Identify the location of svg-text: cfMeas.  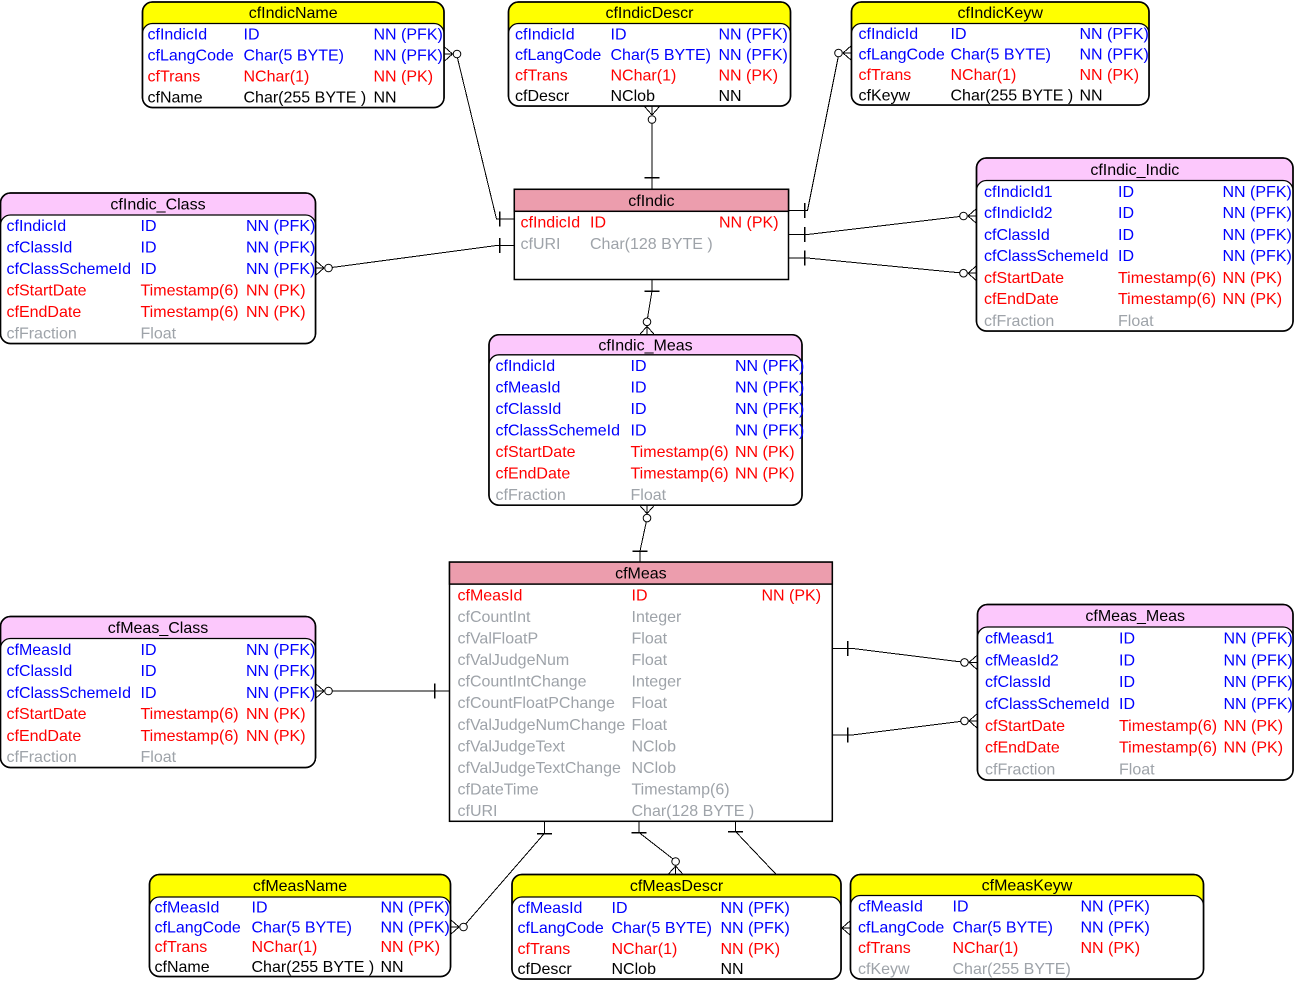
(641, 574).